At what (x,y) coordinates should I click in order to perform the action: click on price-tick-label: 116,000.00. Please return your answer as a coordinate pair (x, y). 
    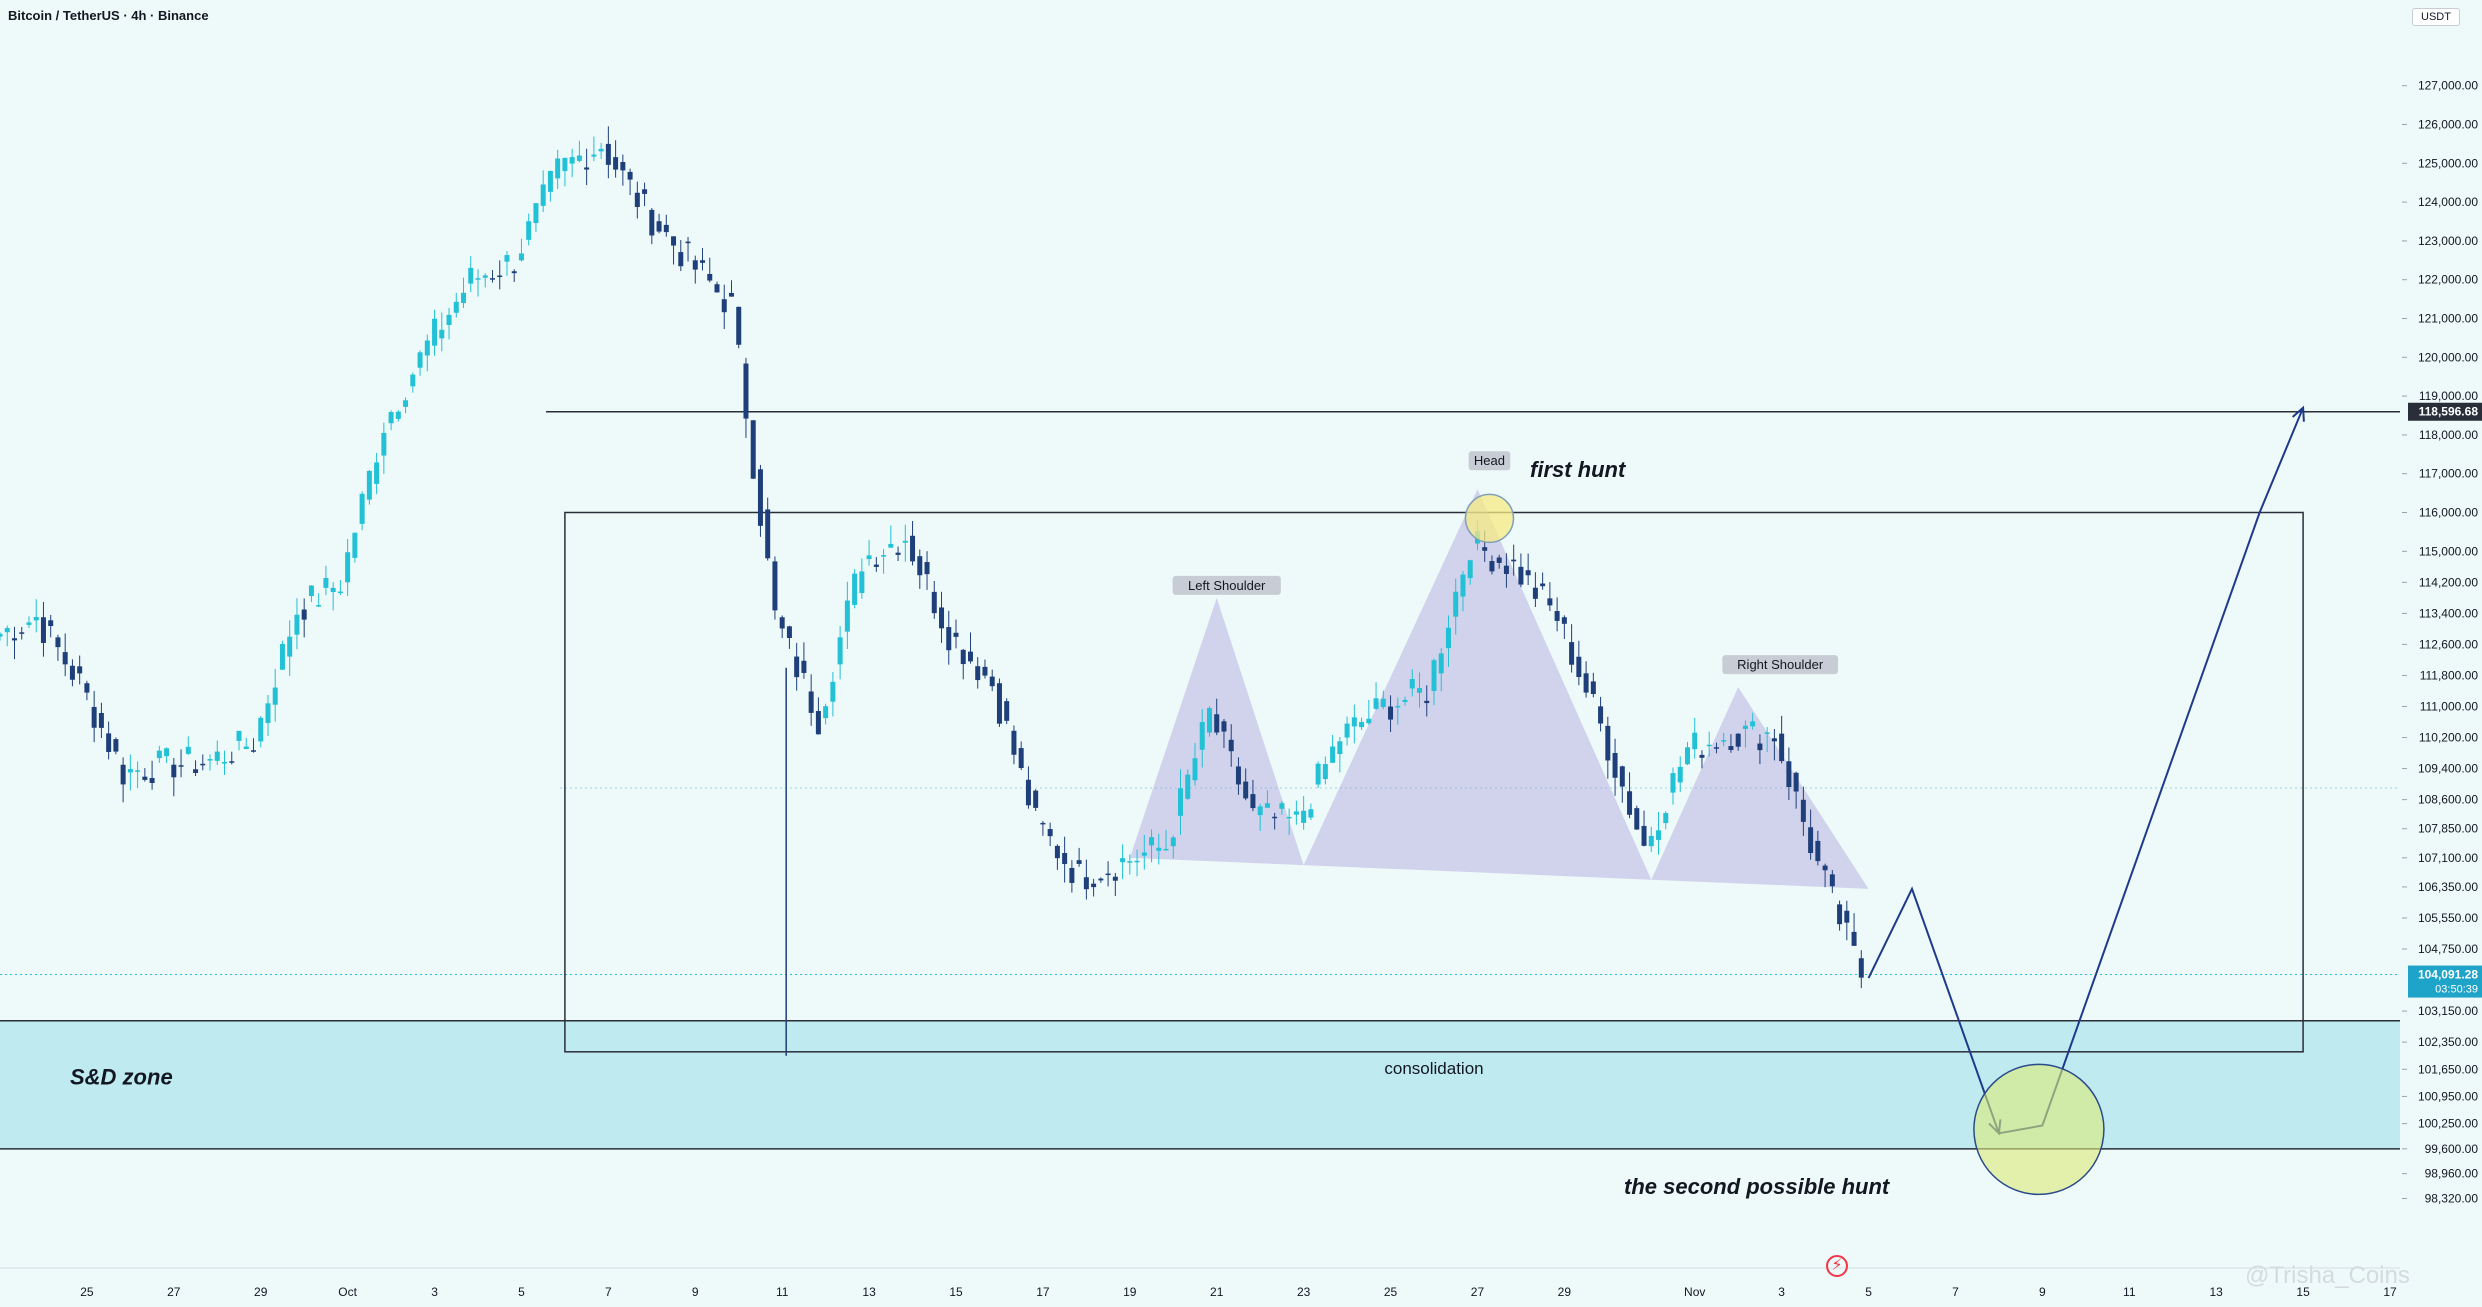
    Looking at the image, I should click on (2448, 513).